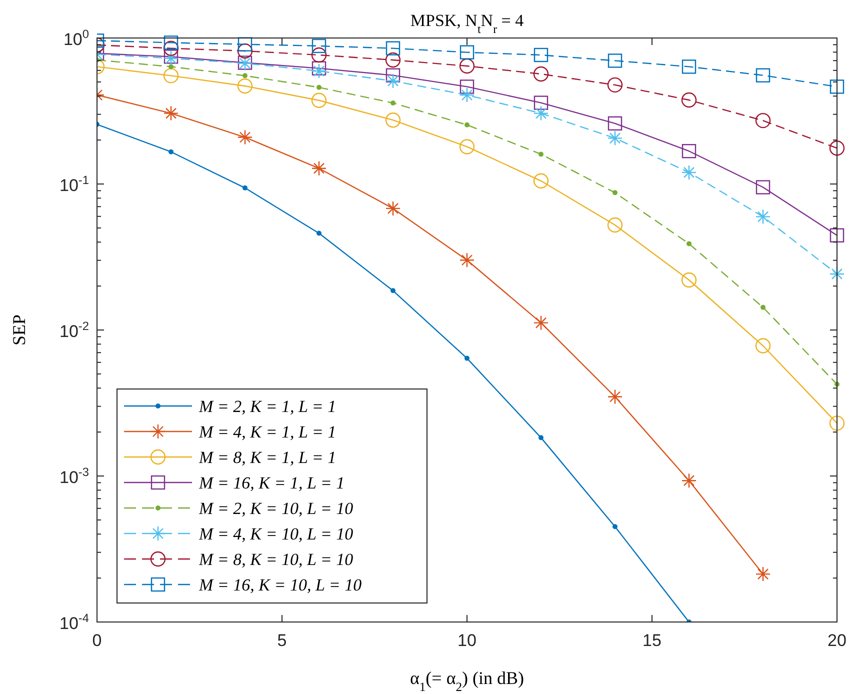  What do you see at coordinates (280, 585) in the screenshot?
I see `legend-label: M = 16, K = 10, L = 10` at bounding box center [280, 585].